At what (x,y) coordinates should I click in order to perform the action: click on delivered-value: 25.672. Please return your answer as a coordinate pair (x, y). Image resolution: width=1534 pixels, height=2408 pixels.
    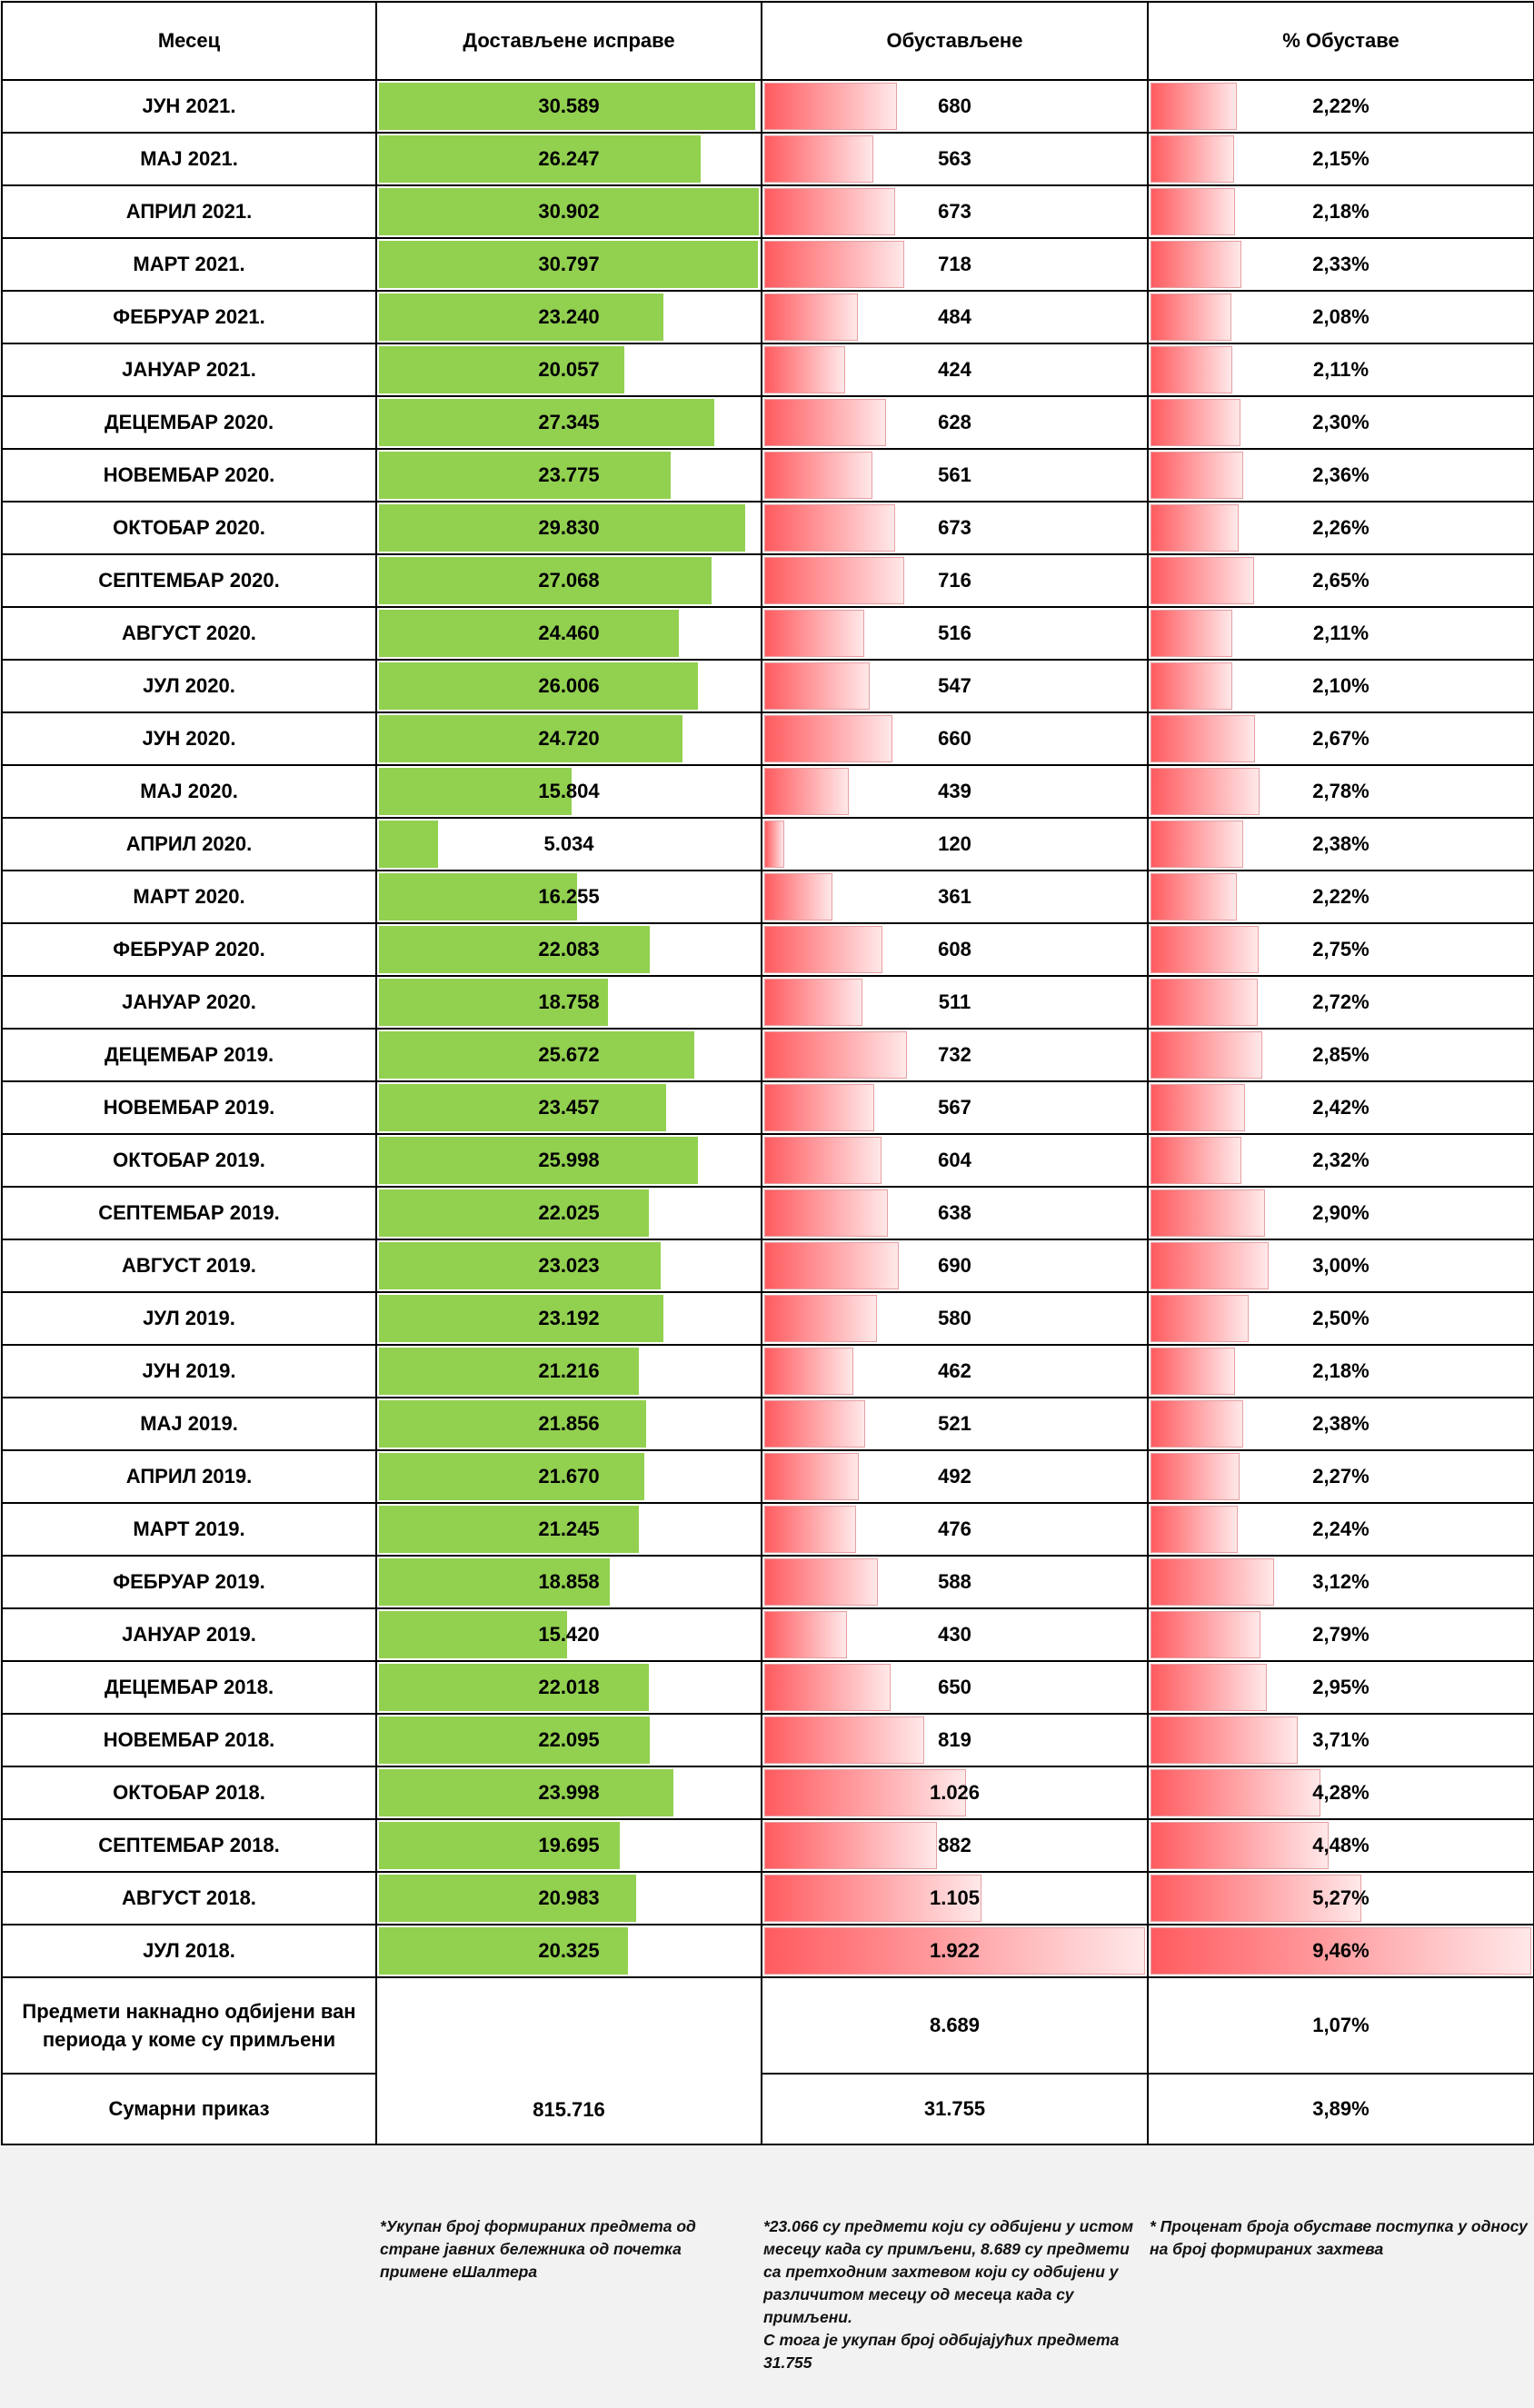
    Looking at the image, I should click on (569, 1054).